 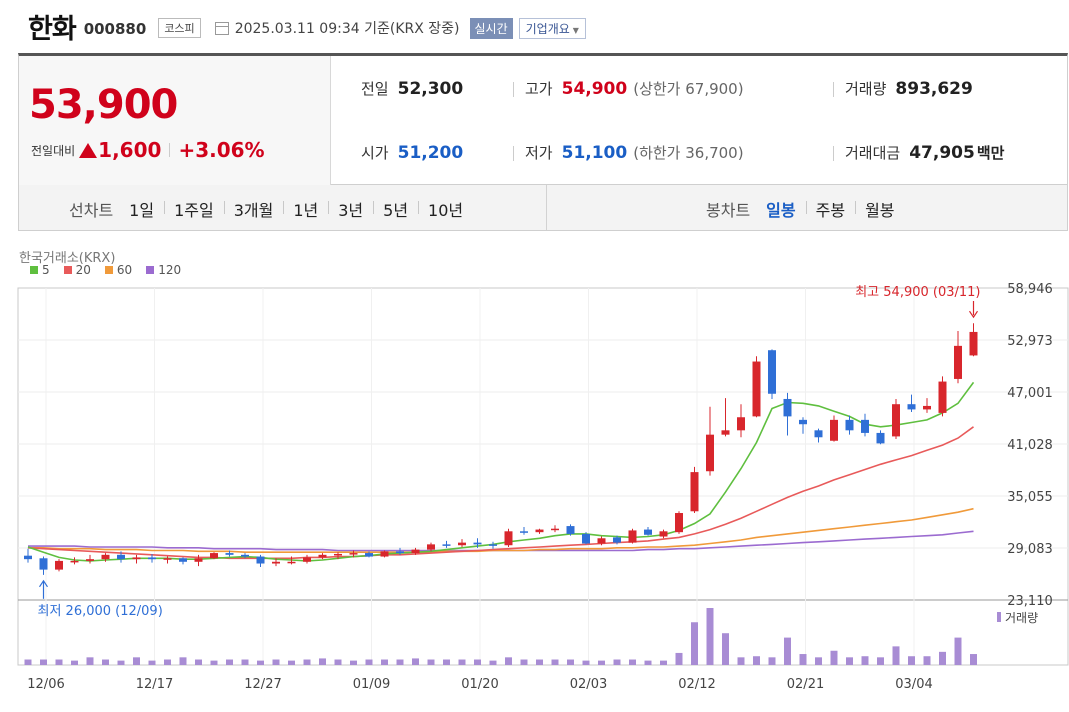 I want to click on open-value: 51,200, so click(x=430, y=153).